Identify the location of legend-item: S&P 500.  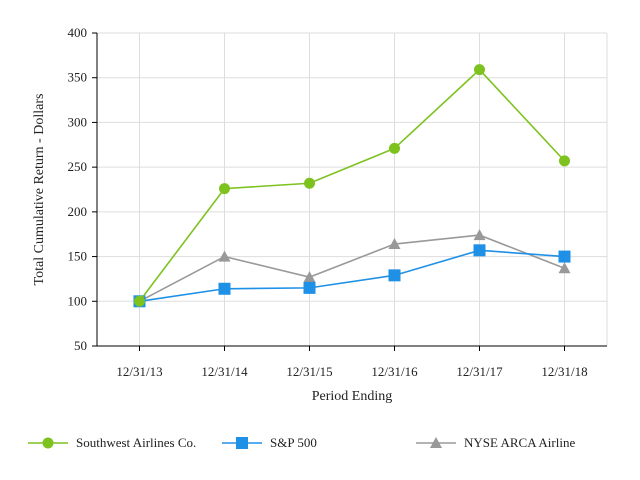
(269, 442).